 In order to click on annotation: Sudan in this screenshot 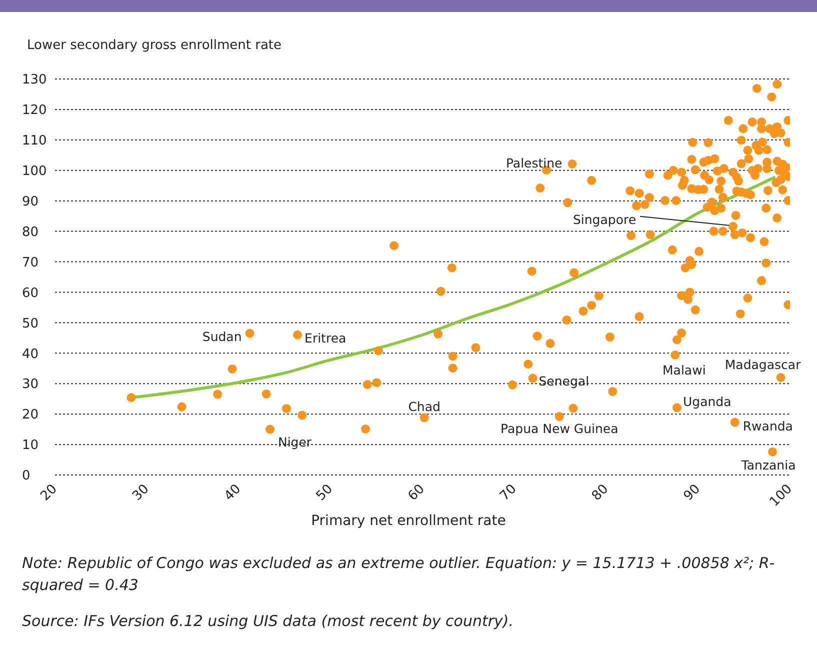, I will do `click(222, 336)`.